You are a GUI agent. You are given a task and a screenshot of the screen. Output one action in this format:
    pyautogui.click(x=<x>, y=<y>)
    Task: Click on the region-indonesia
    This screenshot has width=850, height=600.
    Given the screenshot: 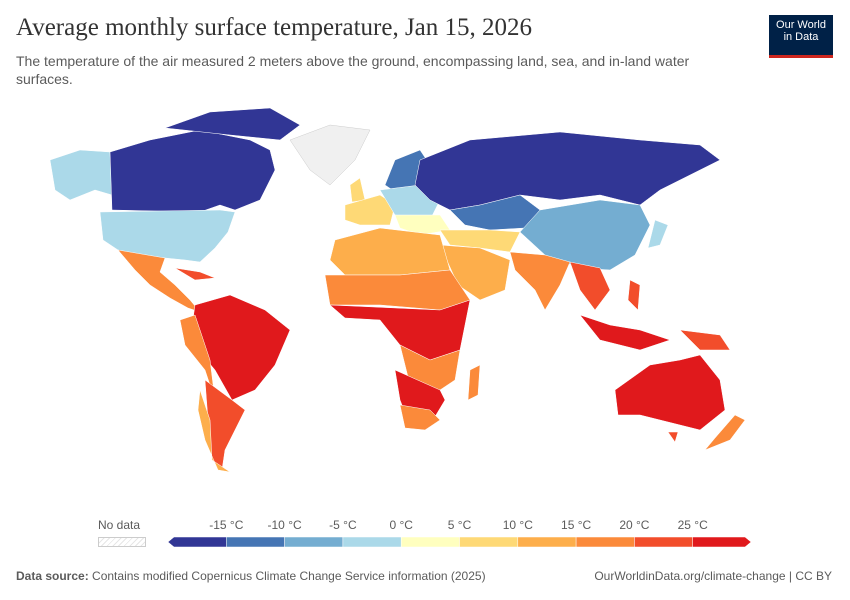 What is the action you would take?
    pyautogui.click(x=625, y=332)
    